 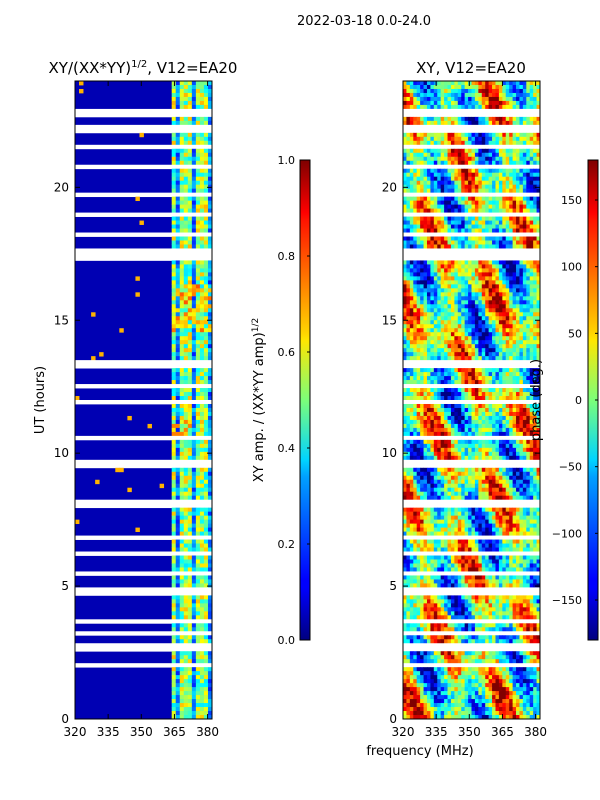 I want to click on right-flag-gap, so click(x=471, y=234).